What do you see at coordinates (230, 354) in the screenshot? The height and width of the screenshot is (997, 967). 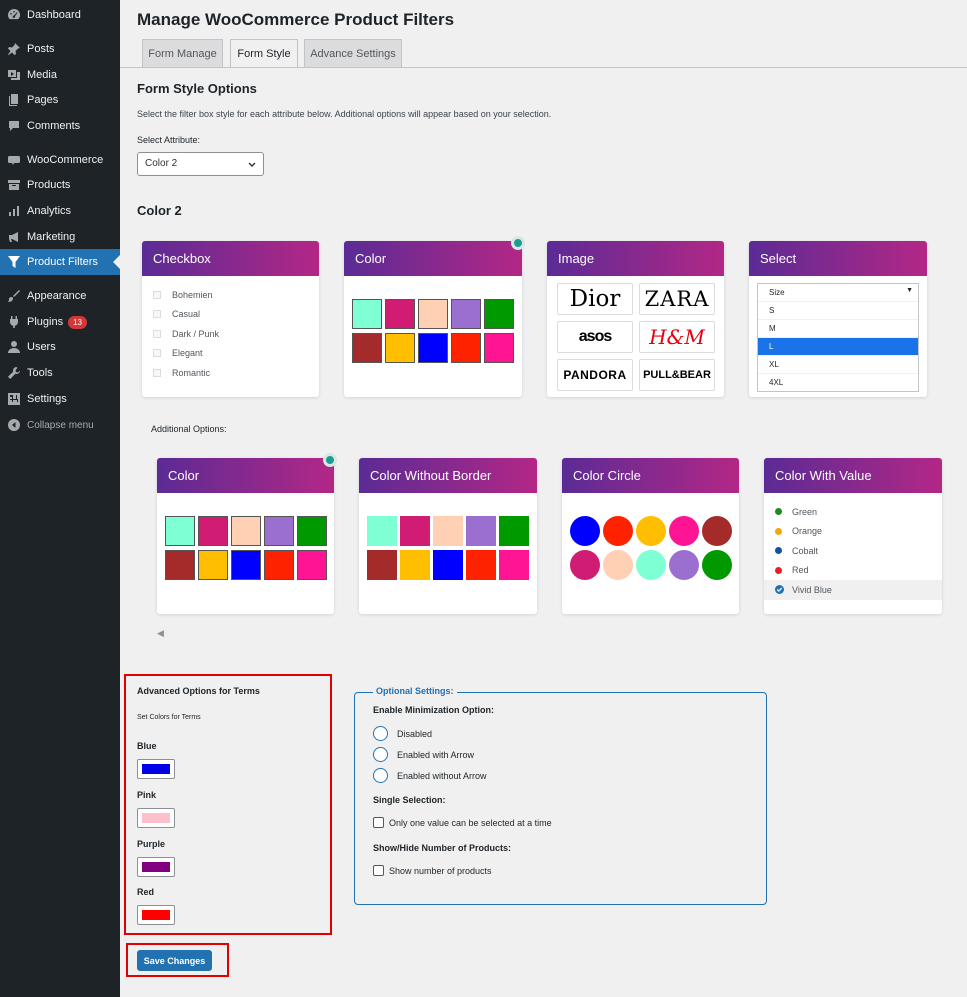 I see `checkbox-item: Elegant` at bounding box center [230, 354].